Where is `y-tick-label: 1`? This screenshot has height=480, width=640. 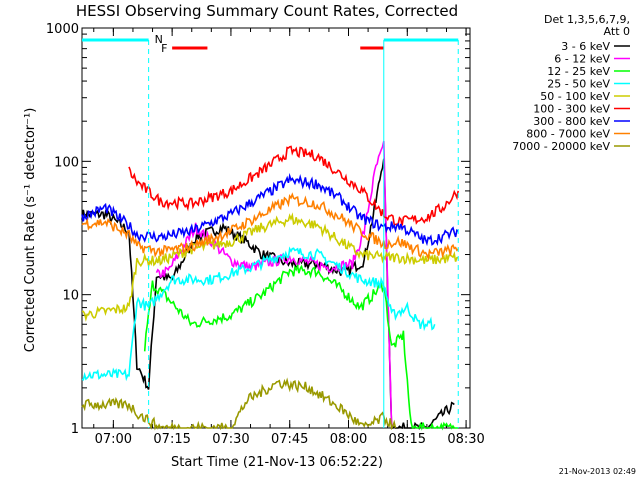 y-tick-label: 1 is located at coordinates (75, 429).